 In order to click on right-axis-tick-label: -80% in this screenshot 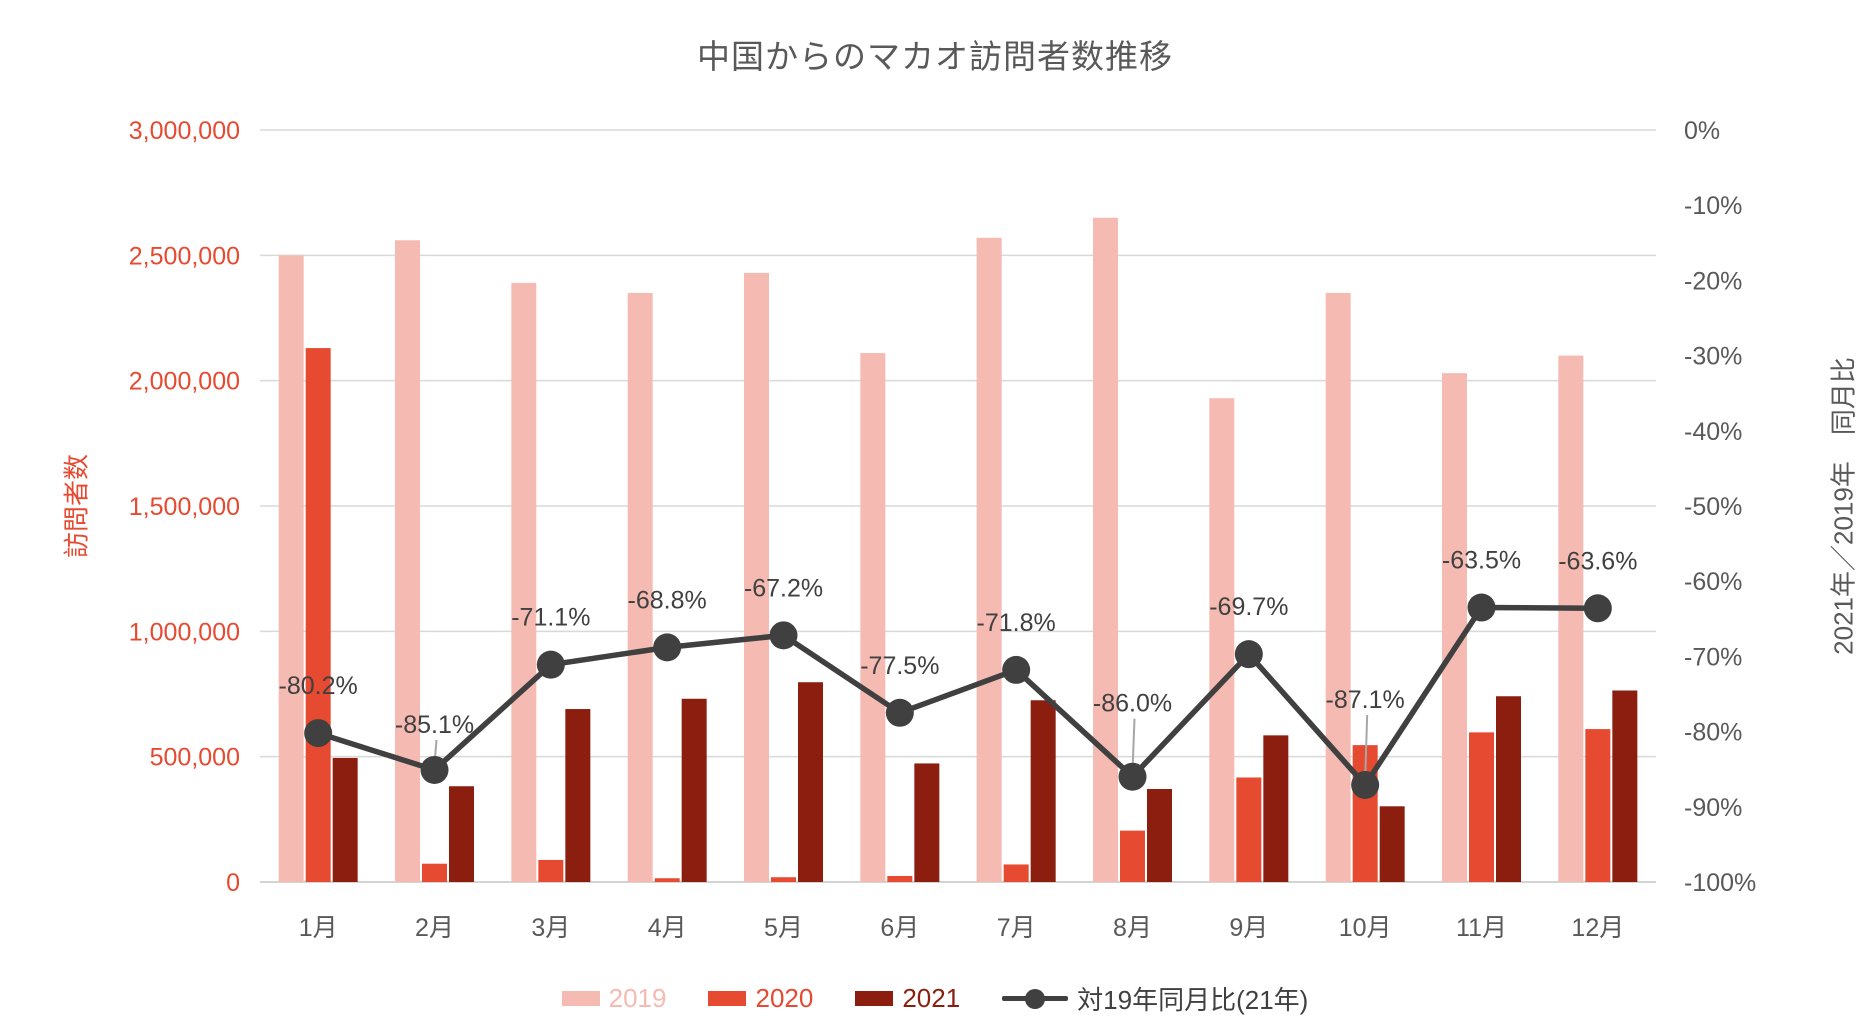, I will do `click(1713, 733)`.